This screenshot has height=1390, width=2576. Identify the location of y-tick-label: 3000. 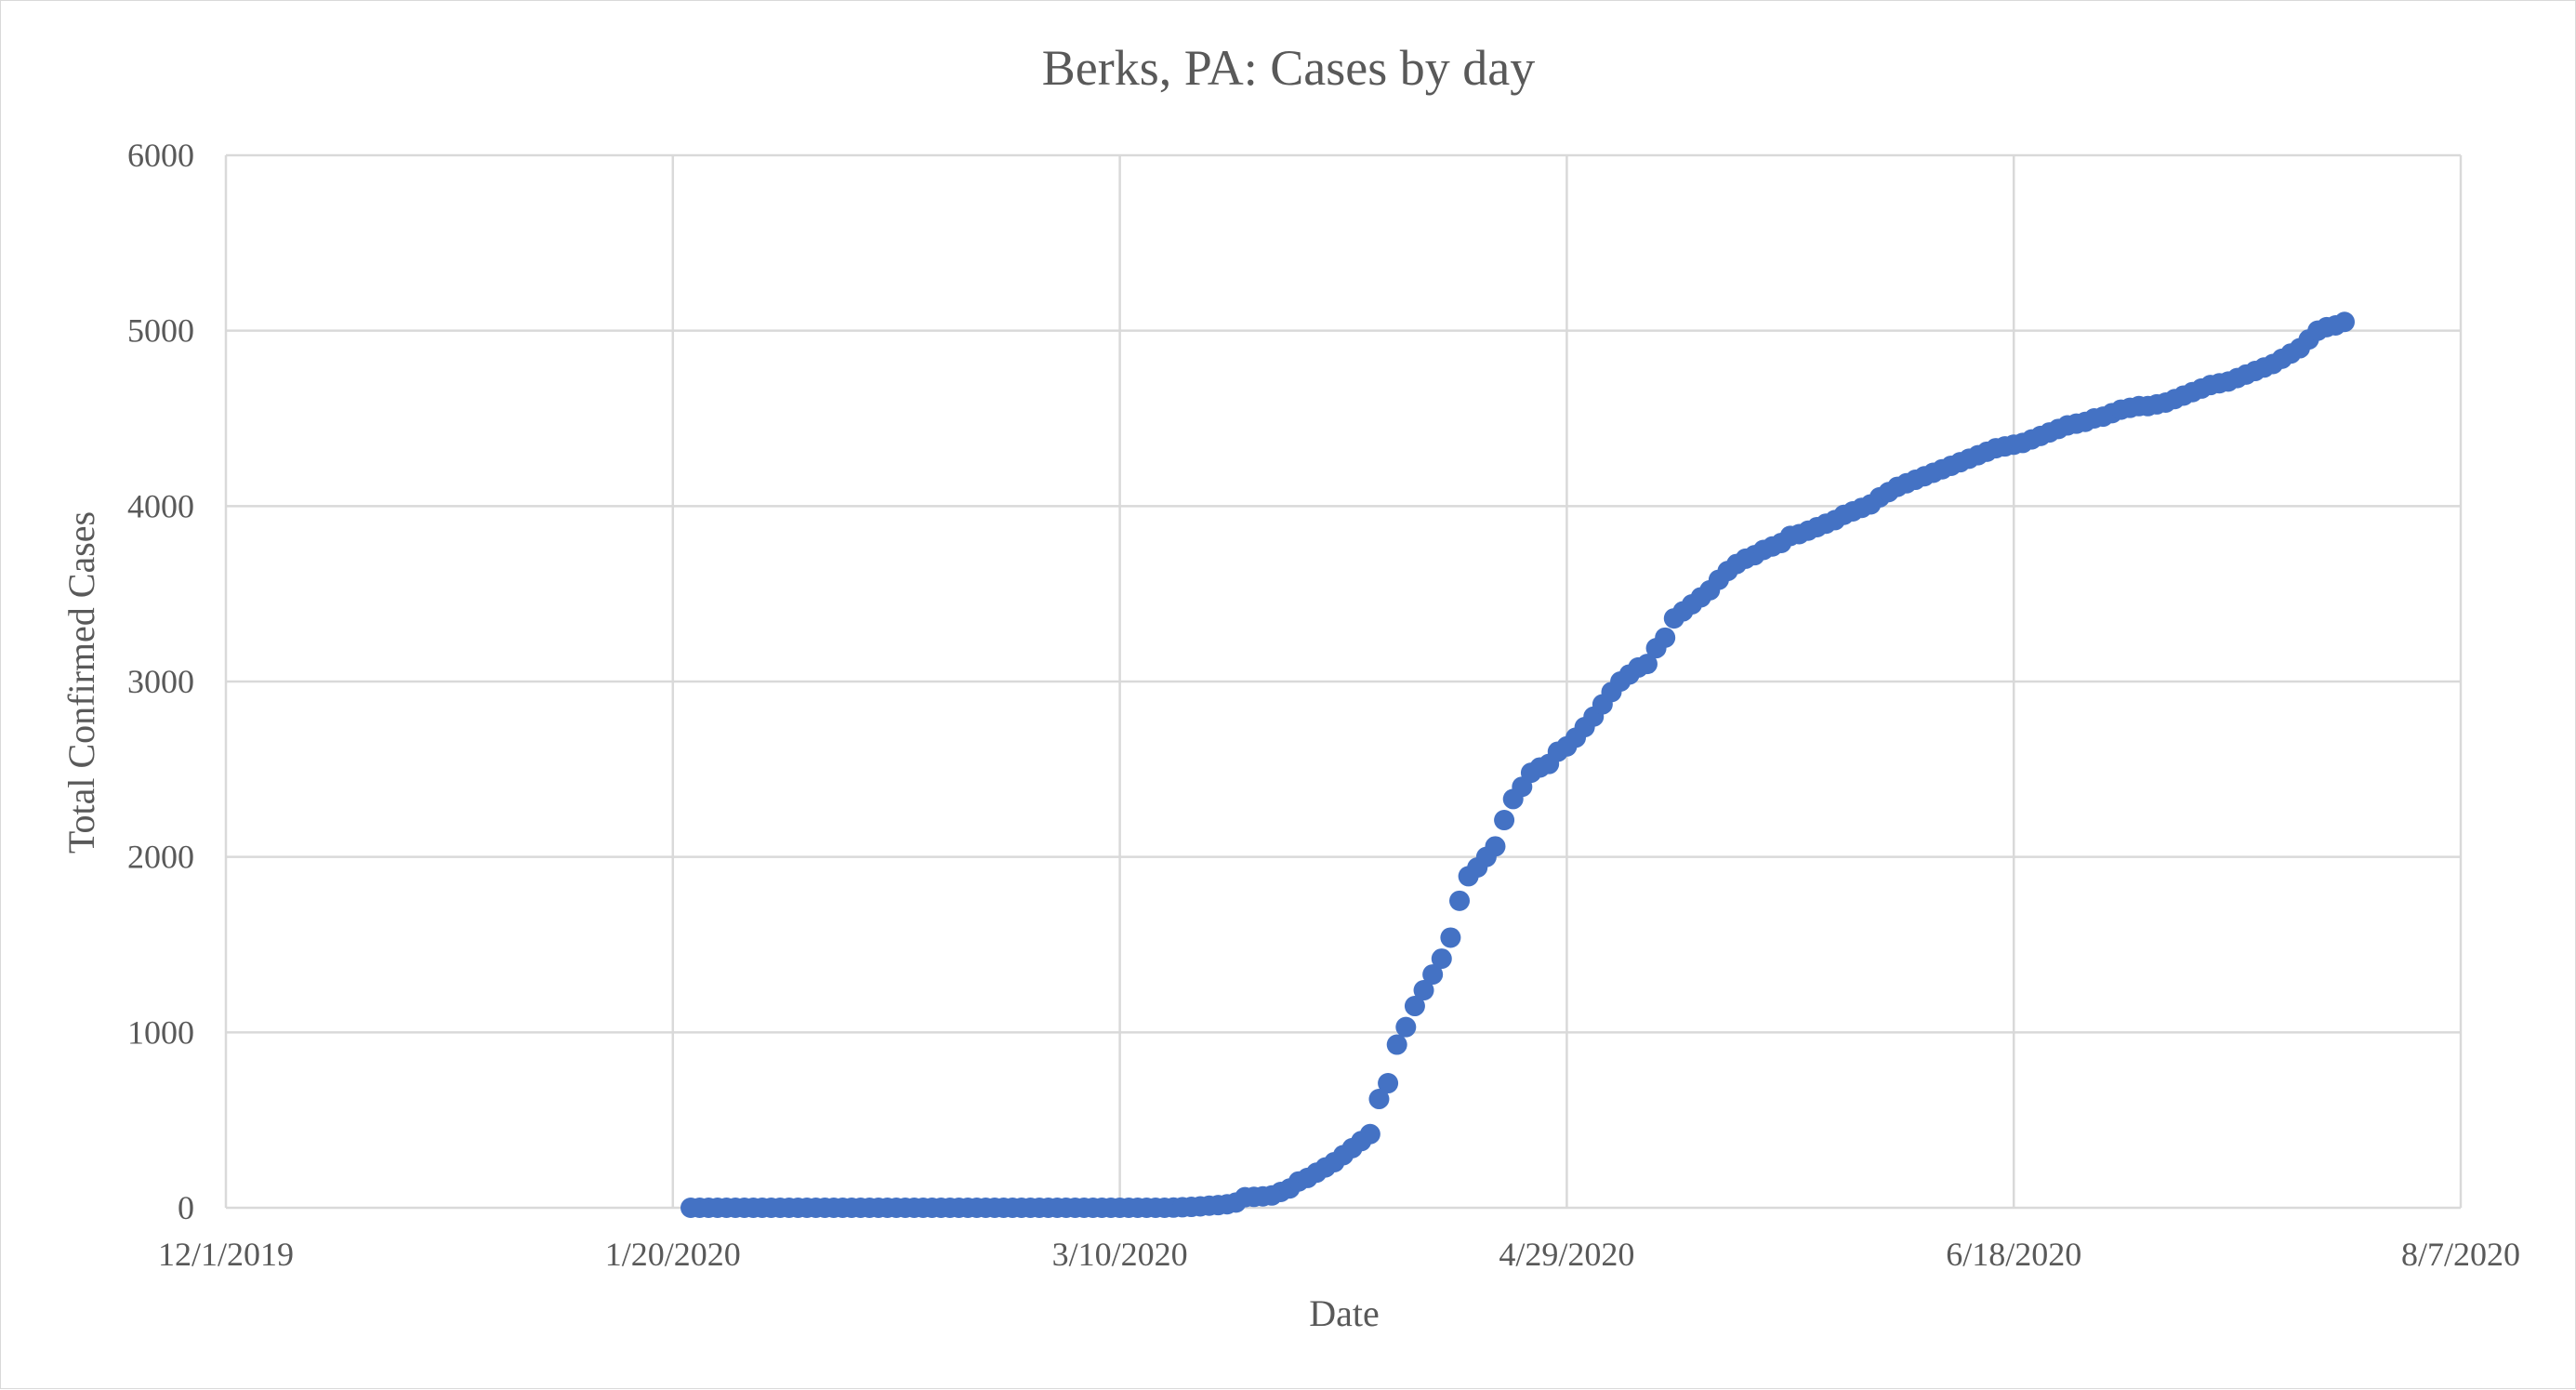
(160, 682).